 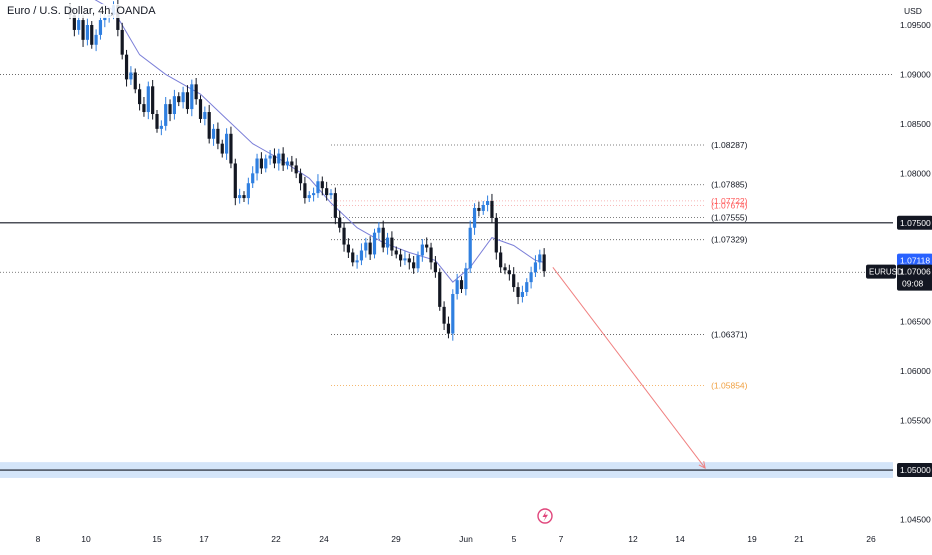 I want to click on price-tick: 1.09000, so click(x=915, y=74).